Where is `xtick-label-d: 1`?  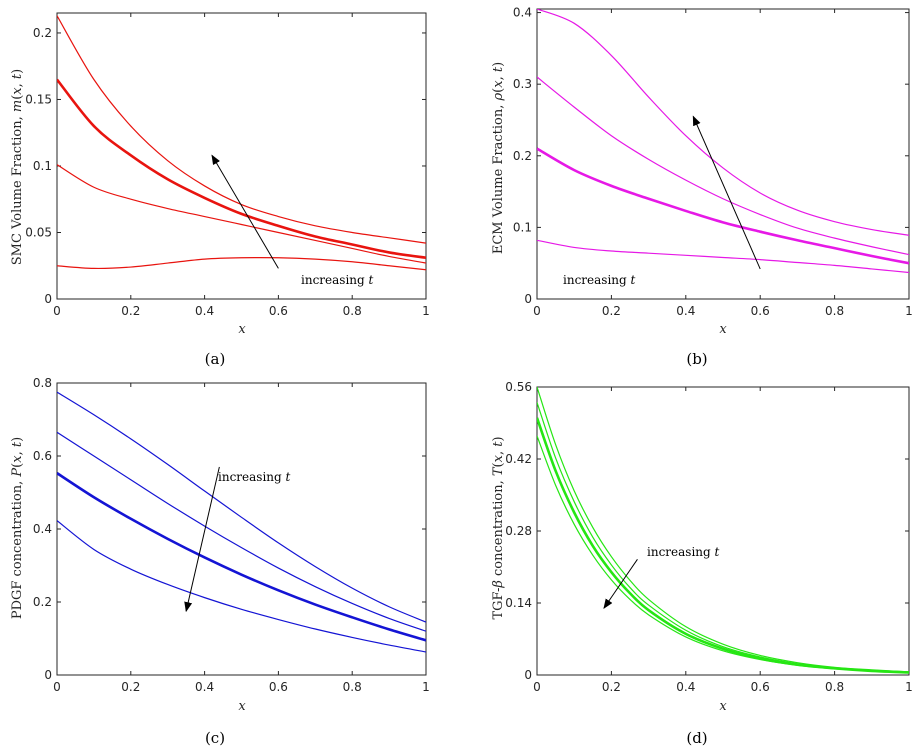 xtick-label-d: 1 is located at coordinates (909, 687).